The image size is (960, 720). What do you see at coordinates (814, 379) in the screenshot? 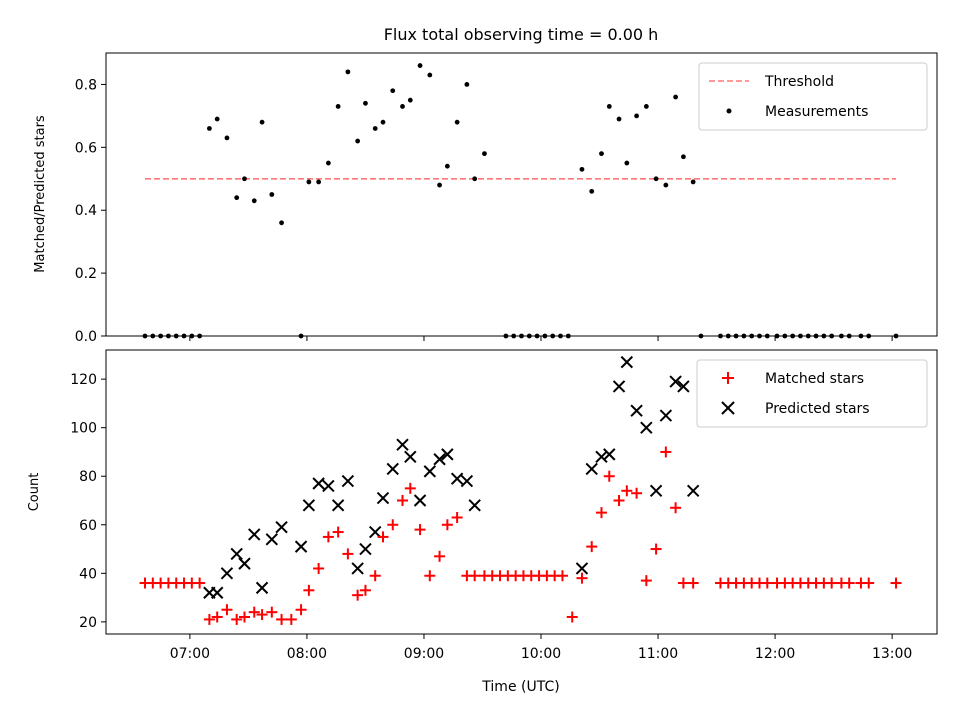
I see `legend-matched-label: Matched stars` at bounding box center [814, 379].